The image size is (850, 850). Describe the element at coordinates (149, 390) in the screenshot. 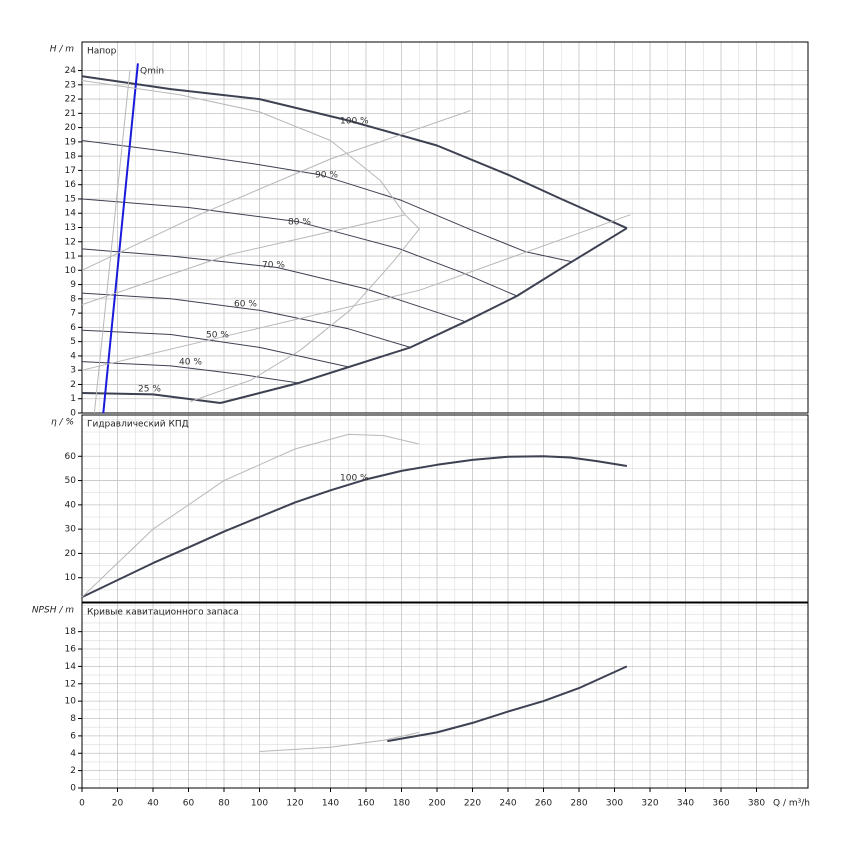

I see `curve-label: 25 %` at that location.